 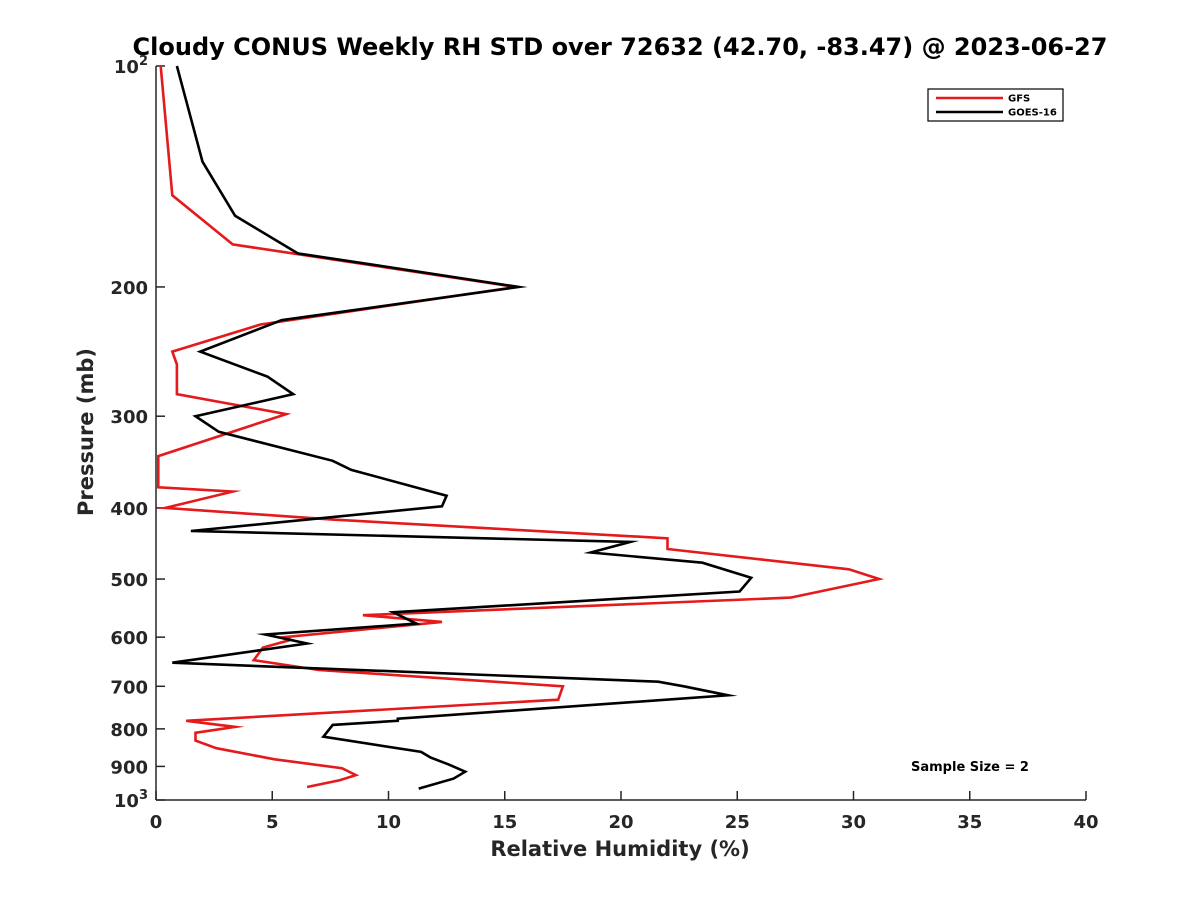 I want to click on legend-box, so click(x=995, y=105).